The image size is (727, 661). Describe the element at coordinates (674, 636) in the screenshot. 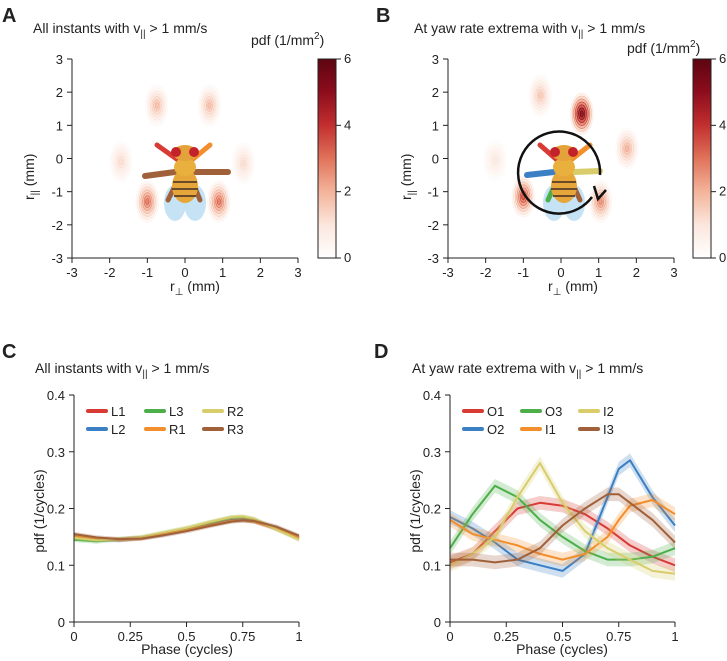

I see `panel-d-x-tick-label: 1` at that location.